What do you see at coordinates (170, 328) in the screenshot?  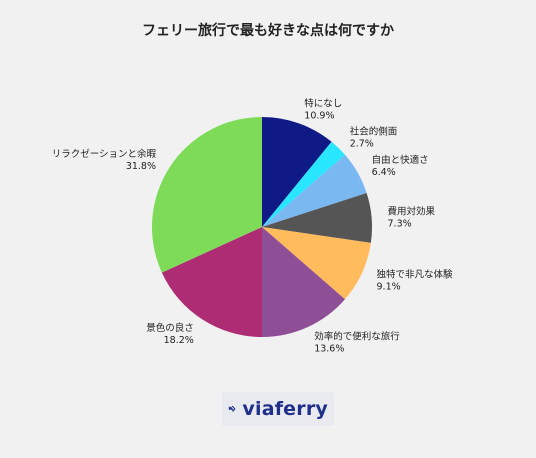 I see `slice-label-7: 景色の良さ` at bounding box center [170, 328].